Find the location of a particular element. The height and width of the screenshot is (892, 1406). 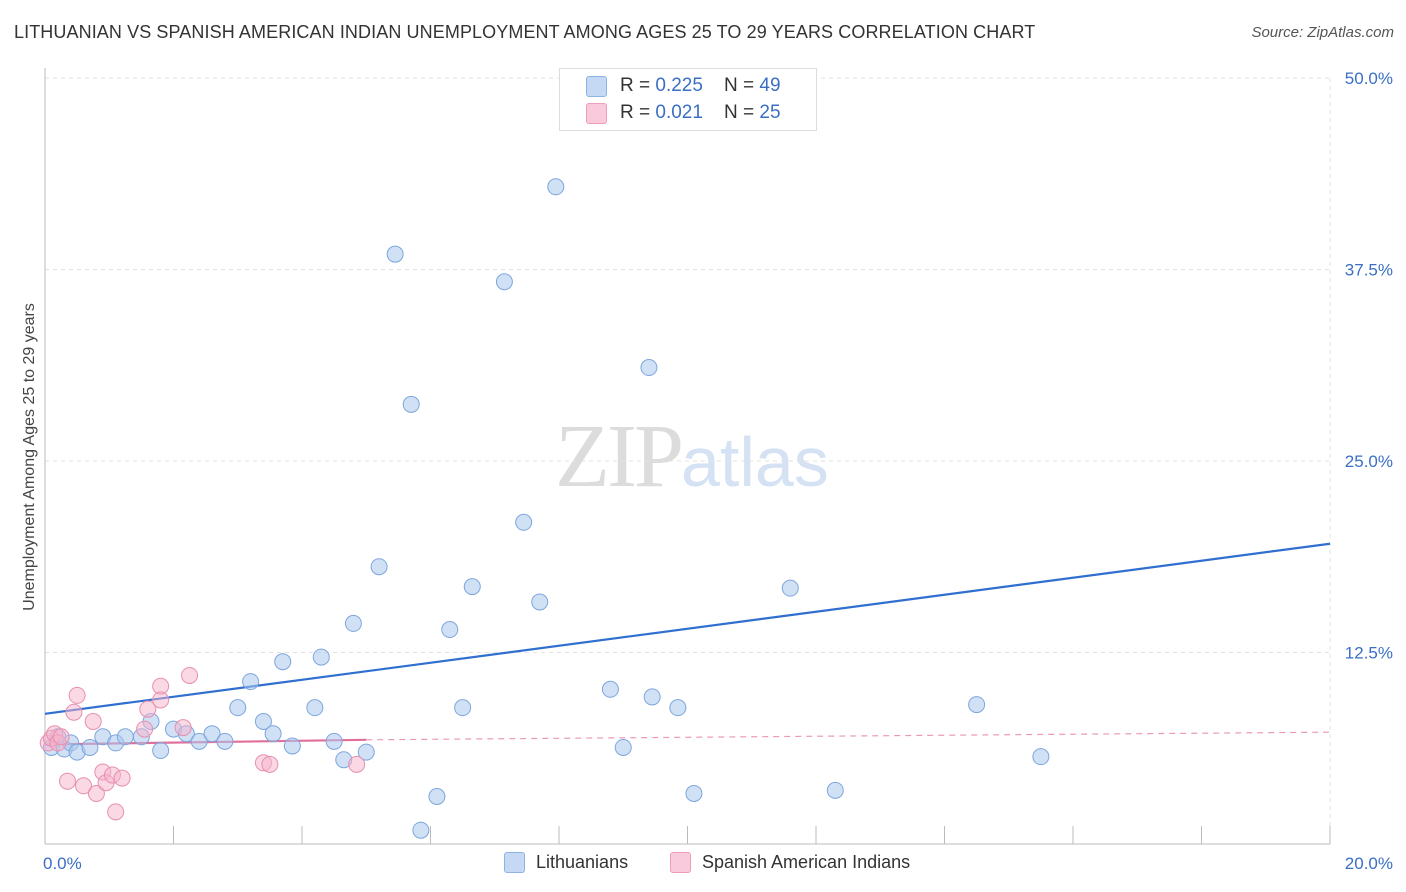

legend-label-spanish-american-indians: Spanish American Indians is located at coordinates (806, 862).